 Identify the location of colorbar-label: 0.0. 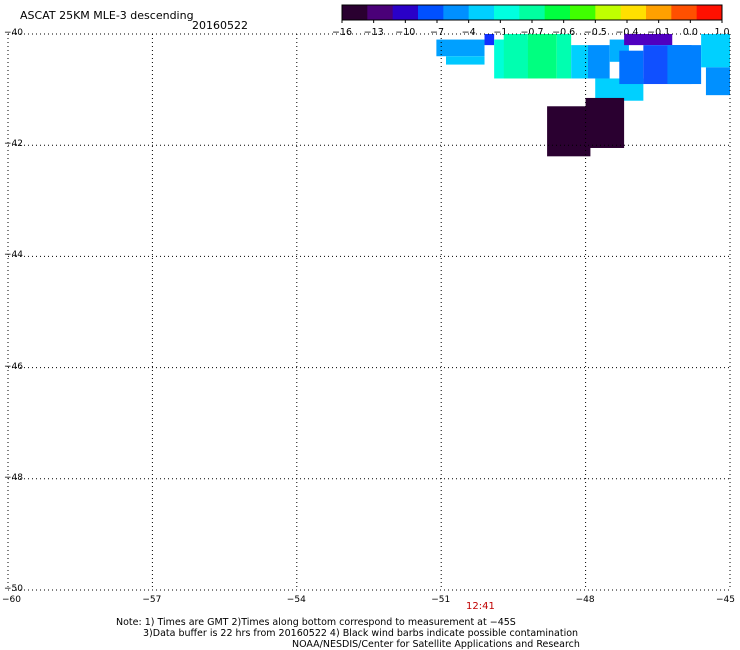
(690, 32).